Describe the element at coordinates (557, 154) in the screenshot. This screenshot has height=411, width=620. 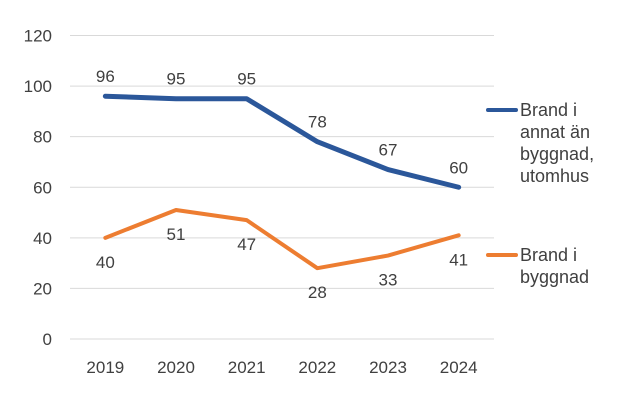
I see `legend-label-line: byggnad,` at that location.